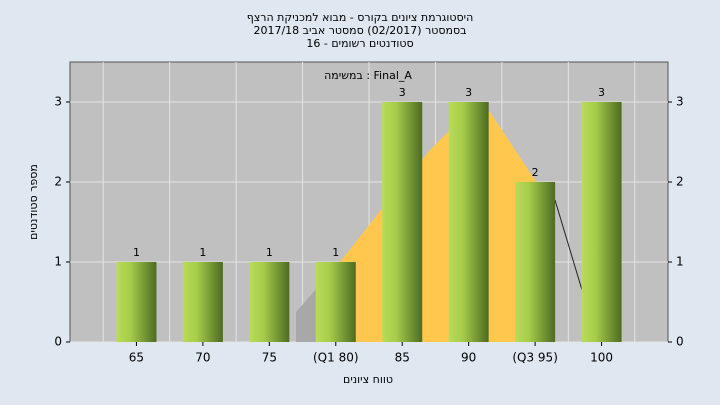 This screenshot has height=405, width=720. I want to click on x-tick-label: 90, so click(468, 358).